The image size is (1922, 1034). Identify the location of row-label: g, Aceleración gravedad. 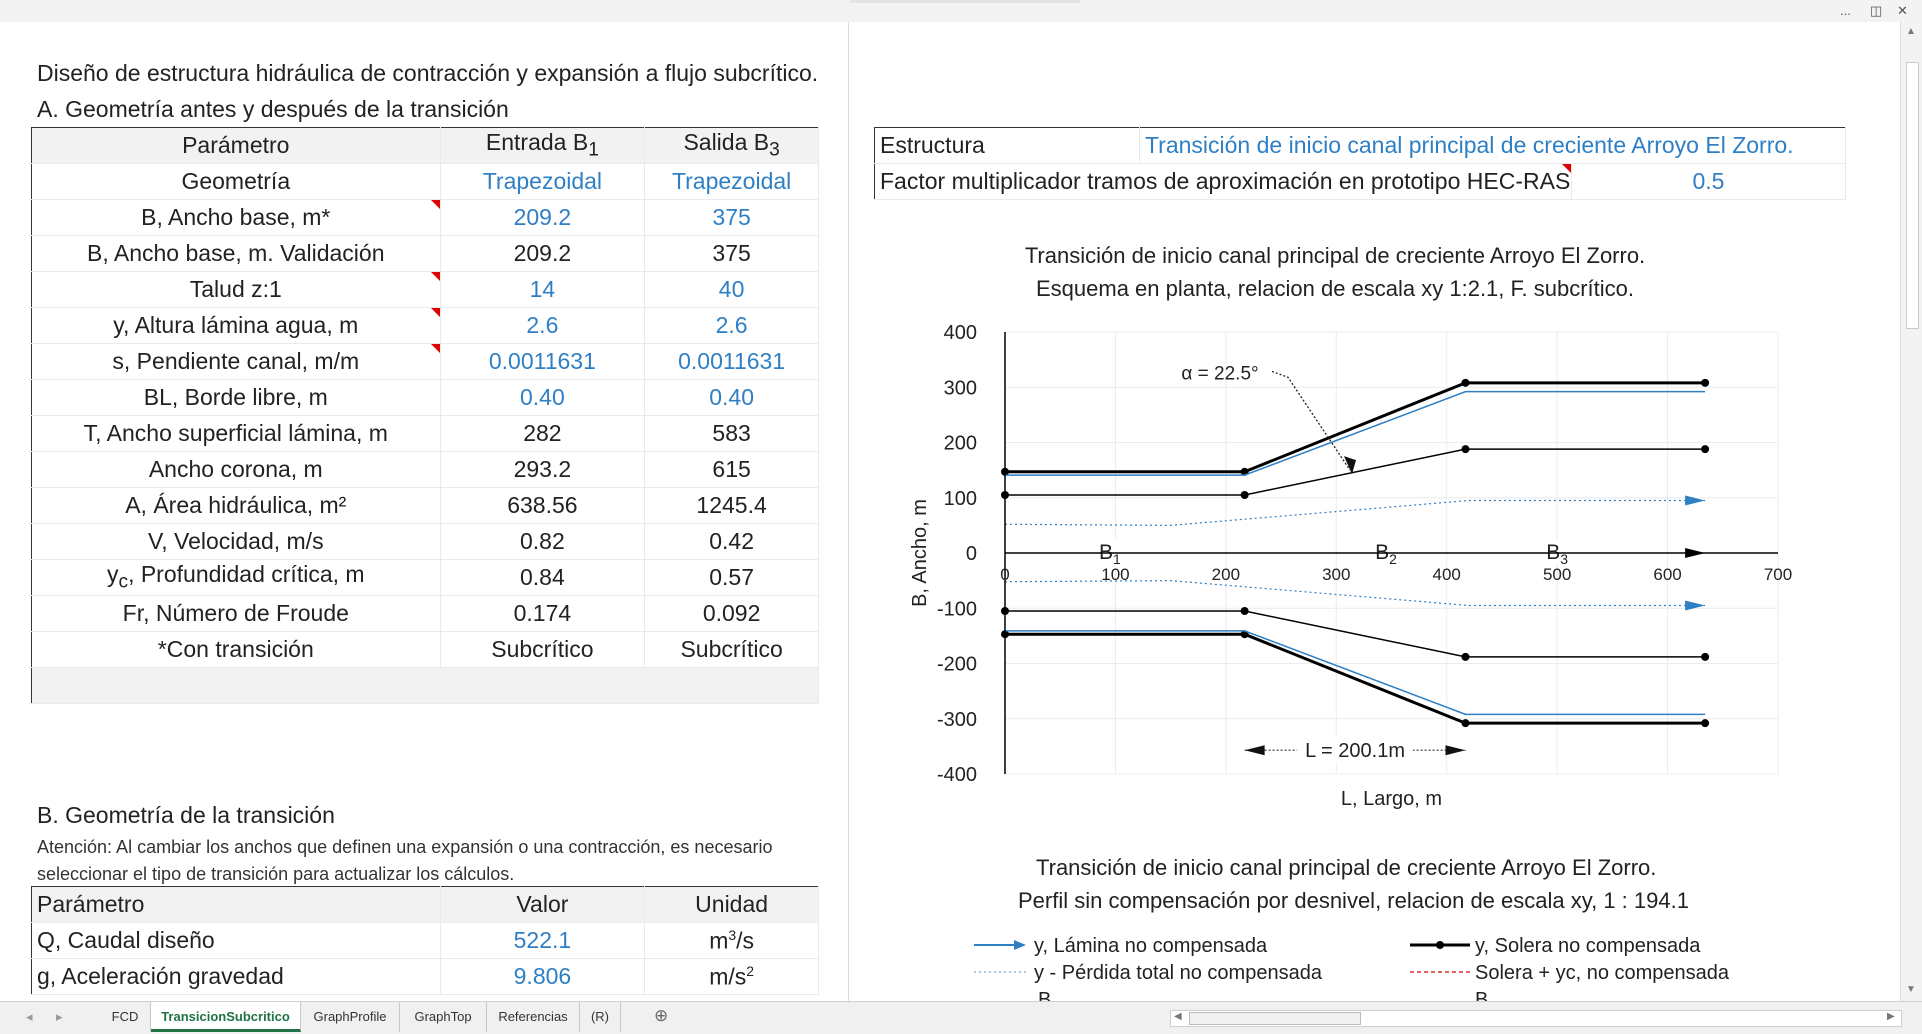
(236, 976).